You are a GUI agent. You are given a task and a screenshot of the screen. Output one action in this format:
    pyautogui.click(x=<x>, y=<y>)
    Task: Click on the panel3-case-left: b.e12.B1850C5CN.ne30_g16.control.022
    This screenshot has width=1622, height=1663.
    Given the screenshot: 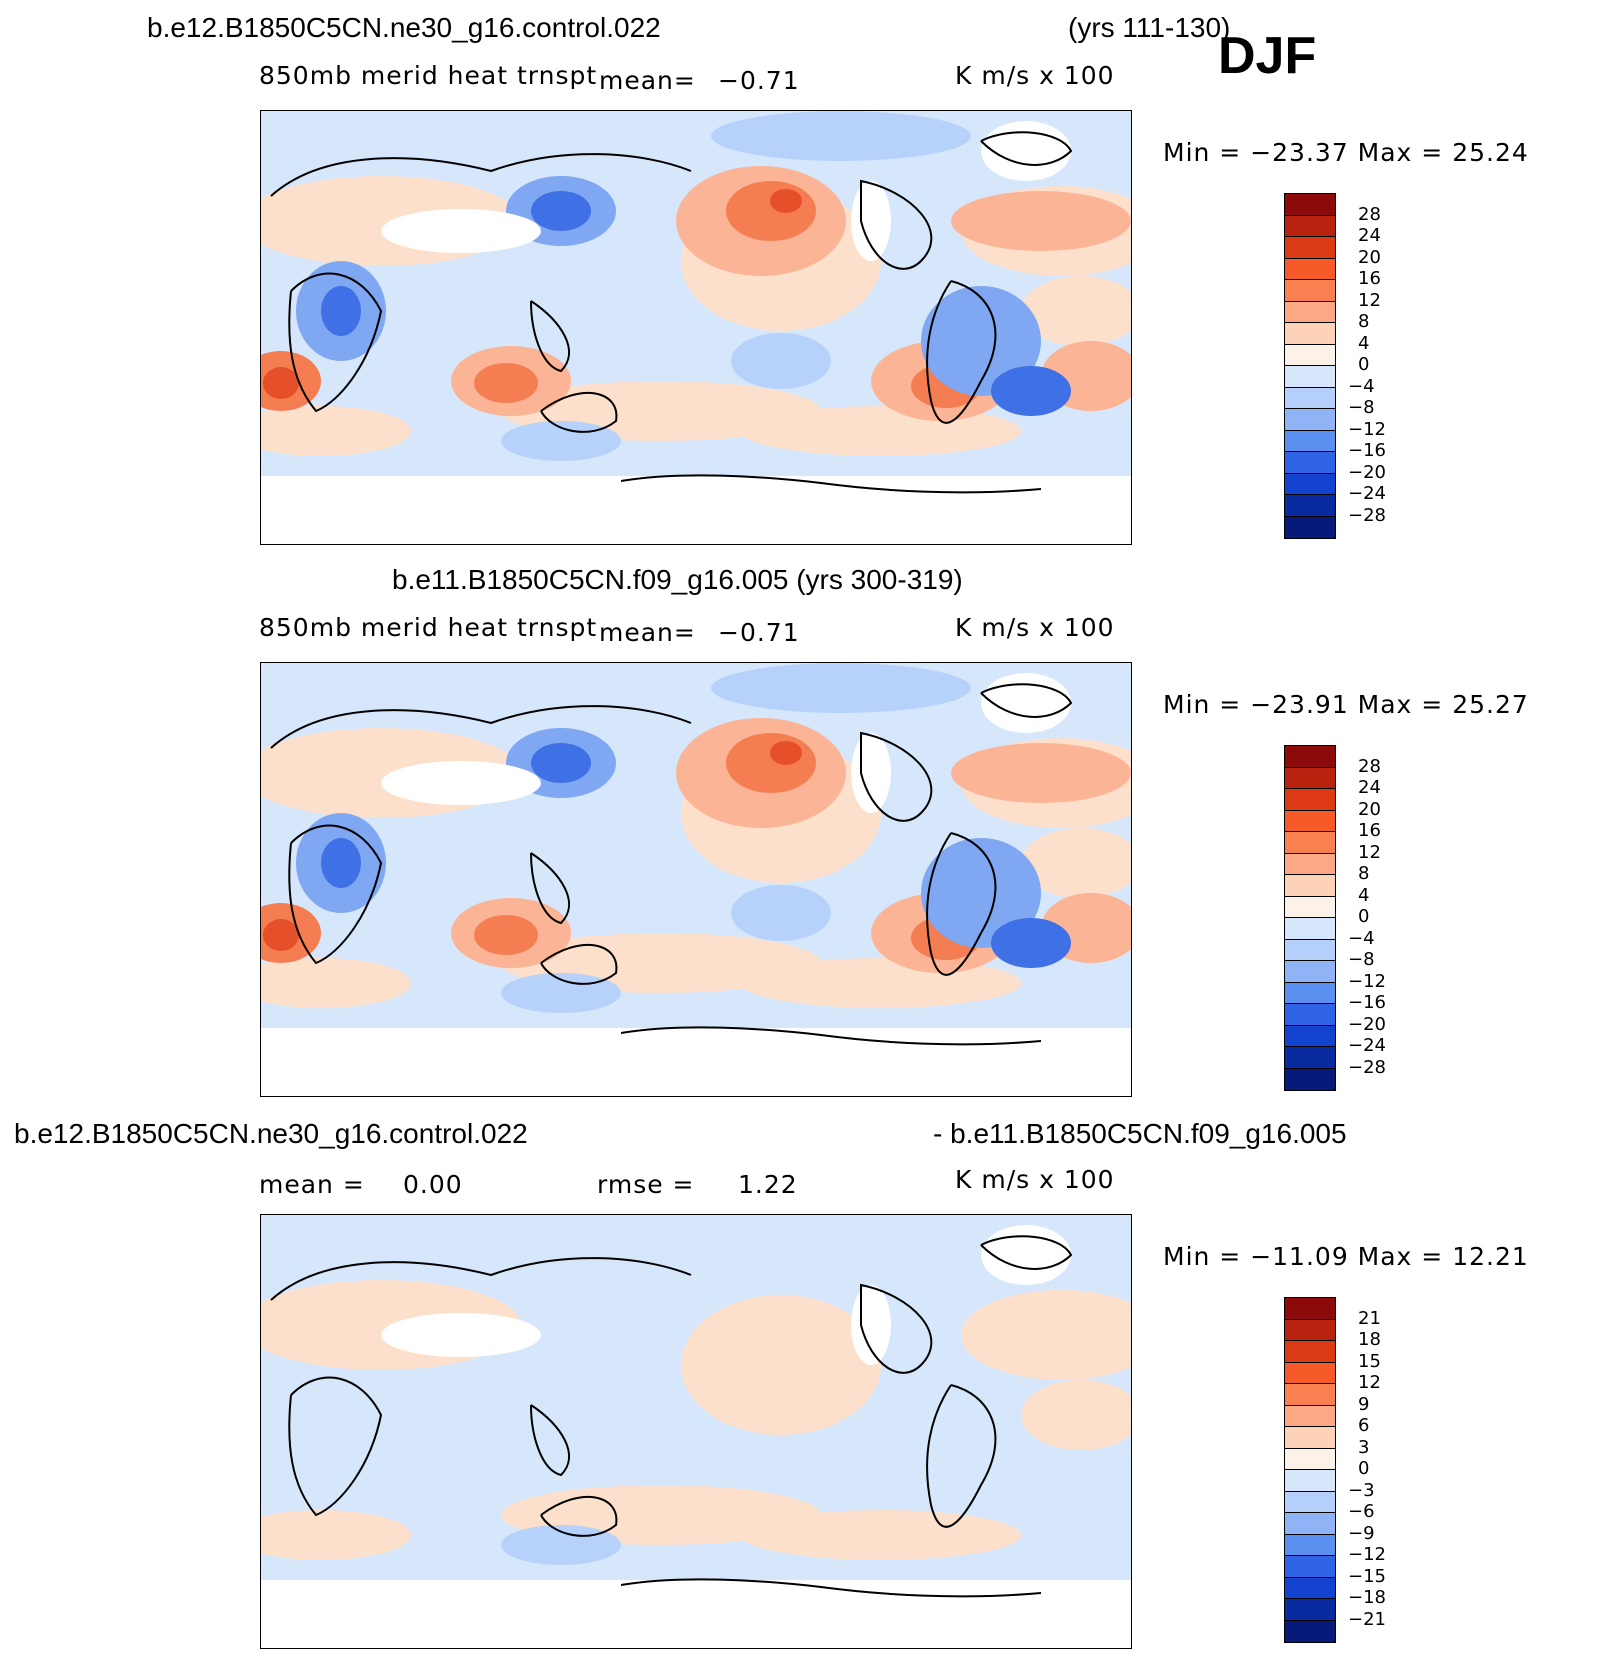 What is the action you would take?
    pyautogui.click(x=271, y=1133)
    